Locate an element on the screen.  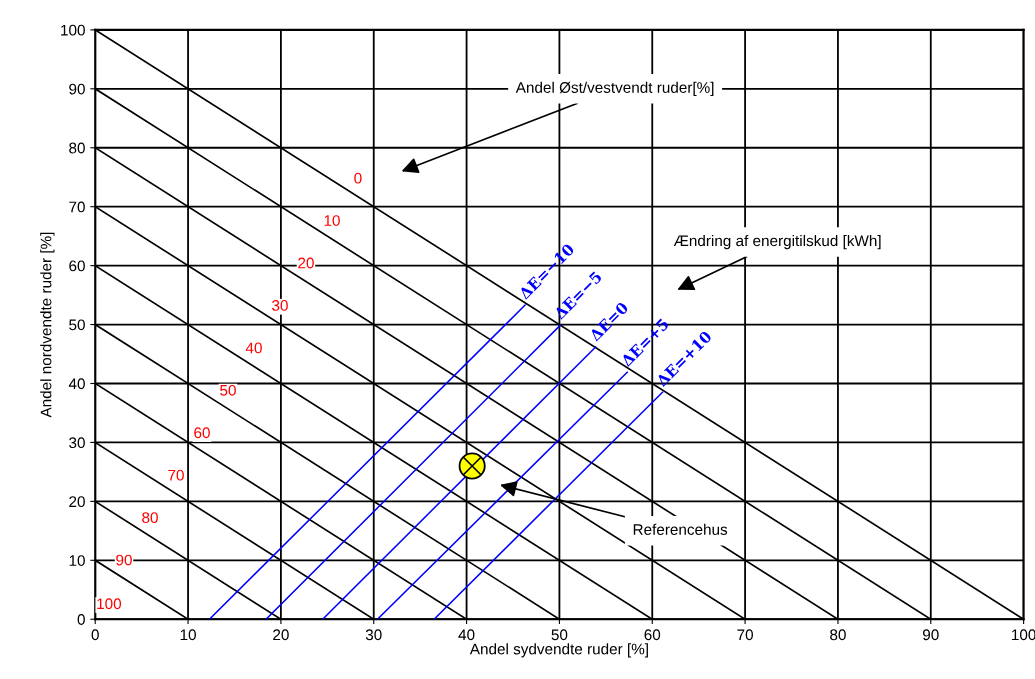
annotation: 100 is located at coordinates (109, 604).